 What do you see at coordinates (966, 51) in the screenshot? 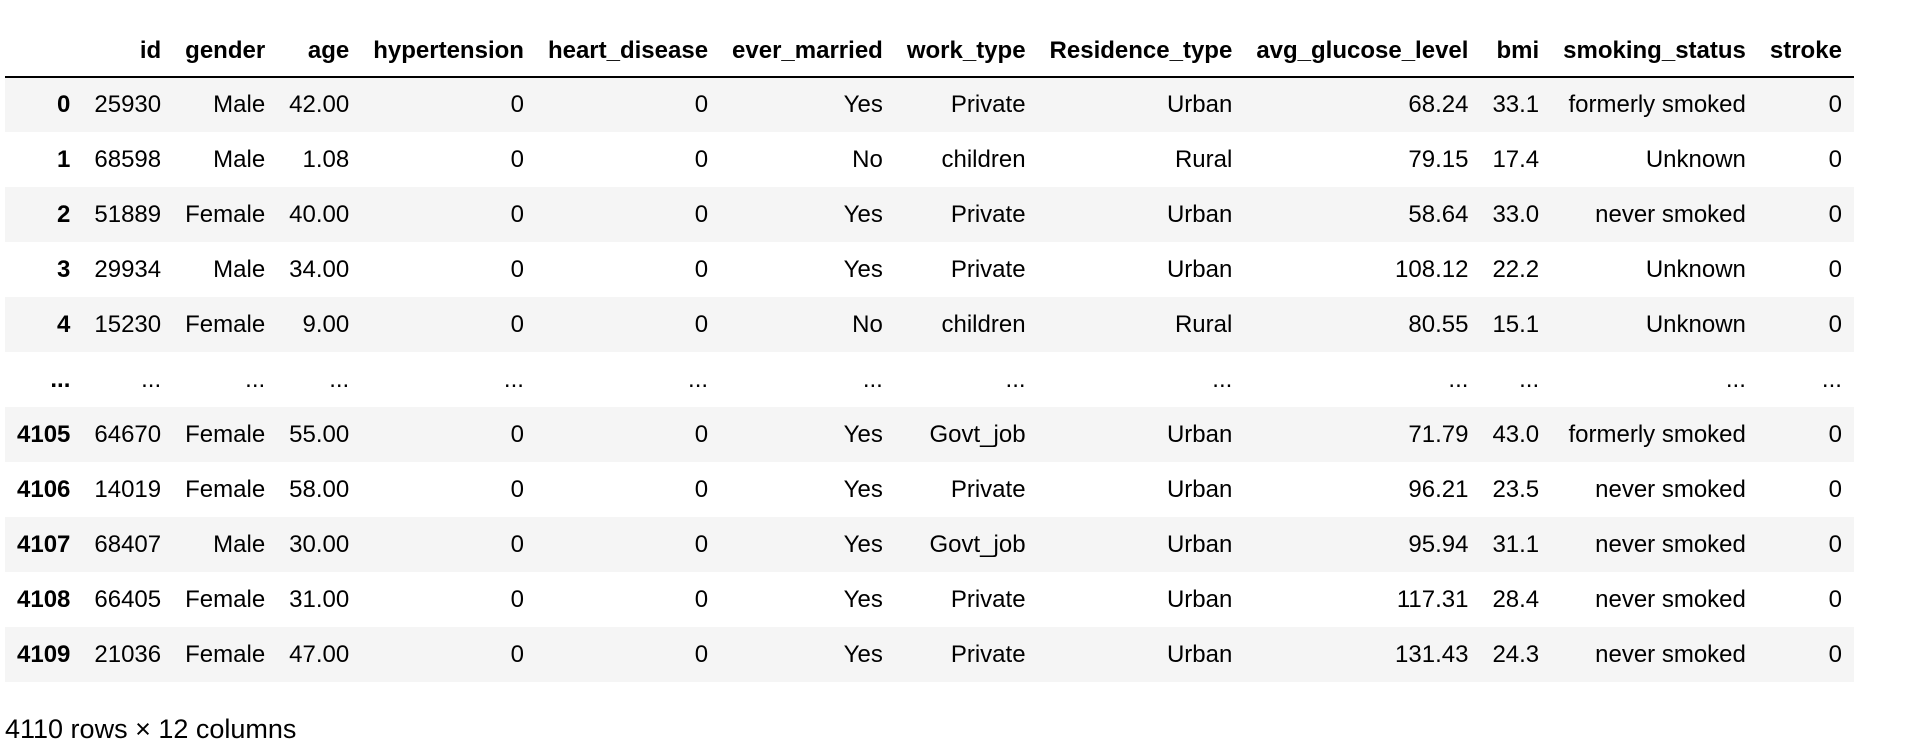
I see `column-header-work-type: work_type` at bounding box center [966, 51].